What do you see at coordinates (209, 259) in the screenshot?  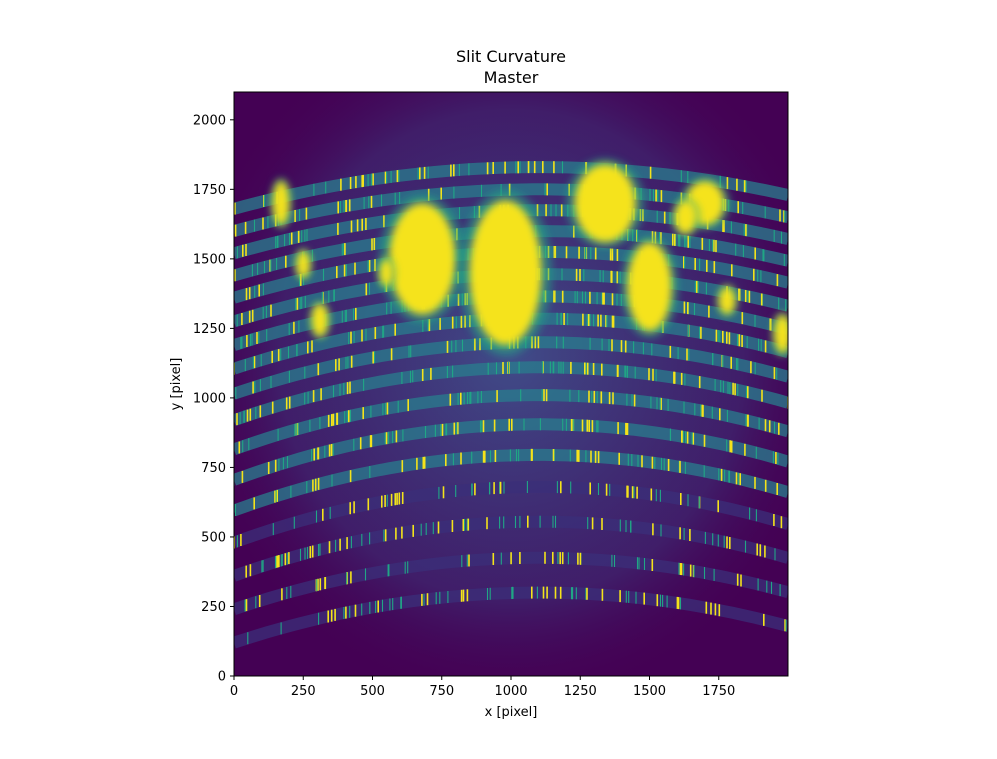 I see `y-tick-label: 1500` at bounding box center [209, 259].